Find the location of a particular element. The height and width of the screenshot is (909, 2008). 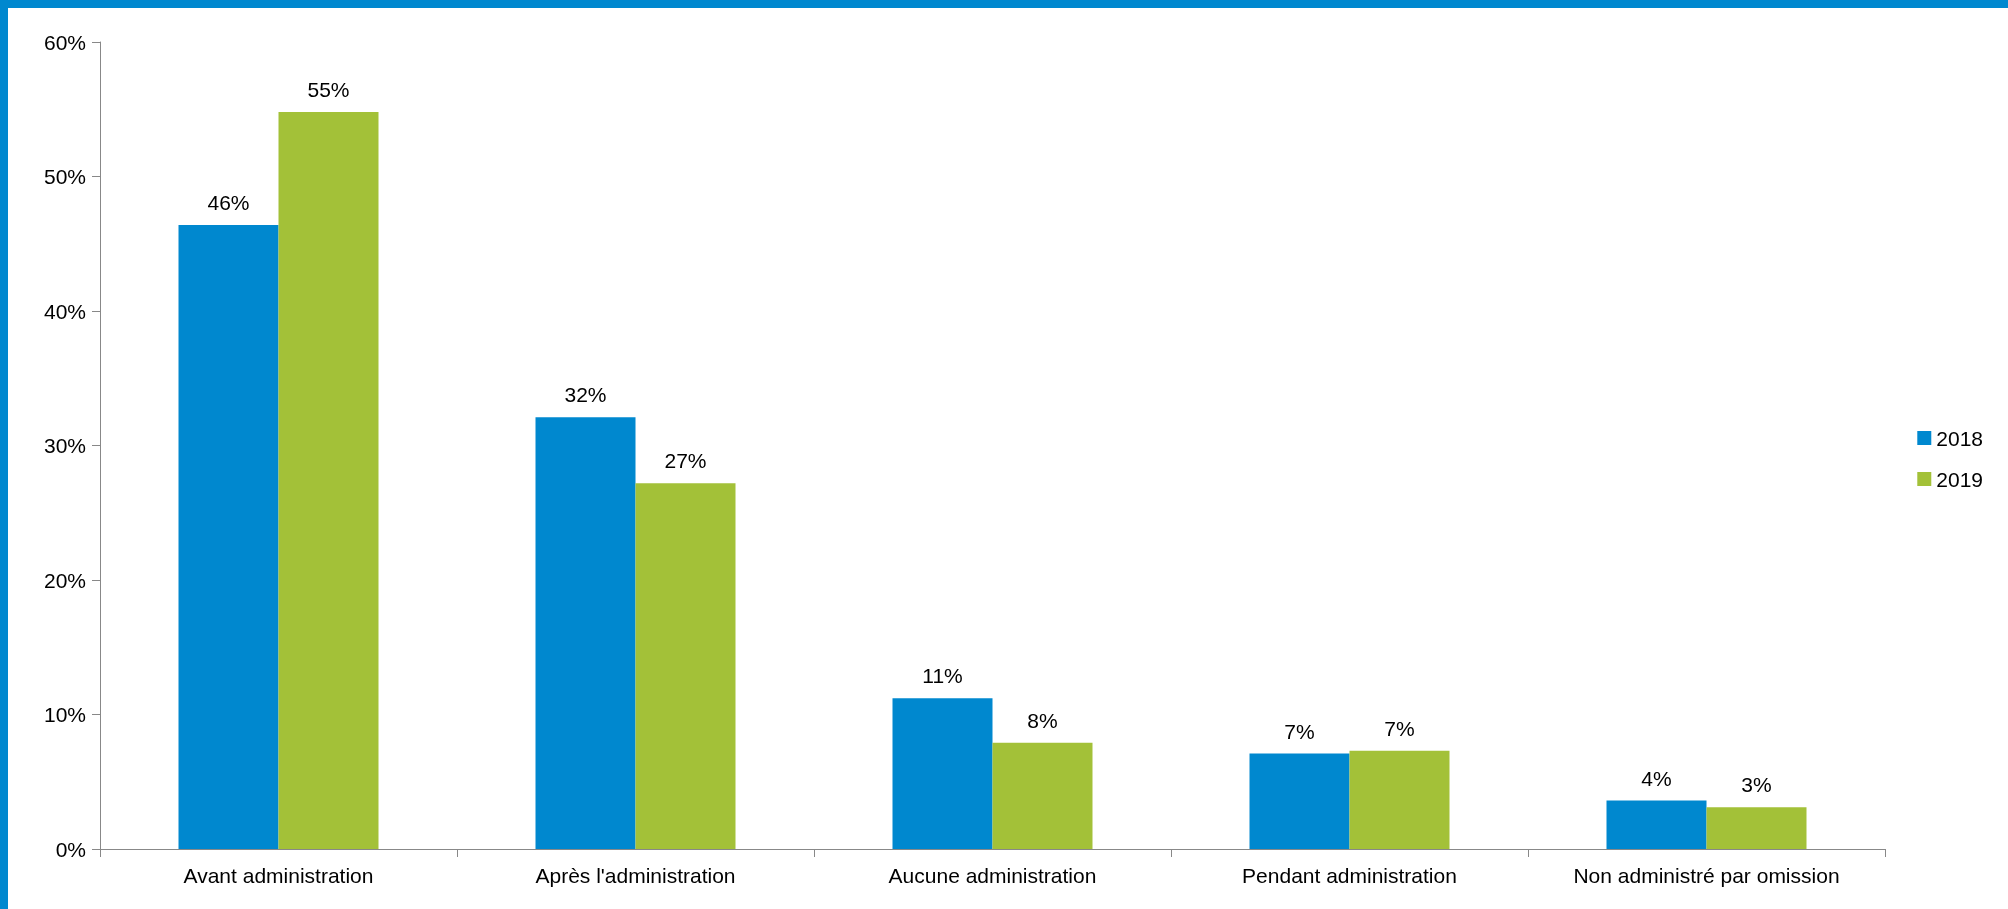

y-tick-label: 10% is located at coordinates (64, 714).